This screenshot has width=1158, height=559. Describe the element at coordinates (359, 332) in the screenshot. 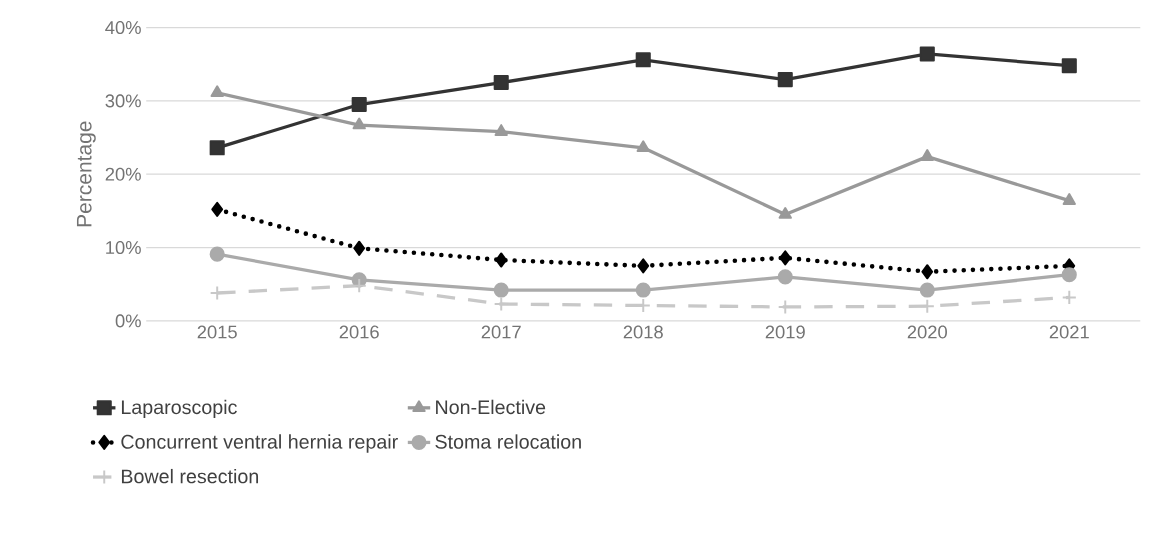

I see `x-tick-label: 2016` at that location.